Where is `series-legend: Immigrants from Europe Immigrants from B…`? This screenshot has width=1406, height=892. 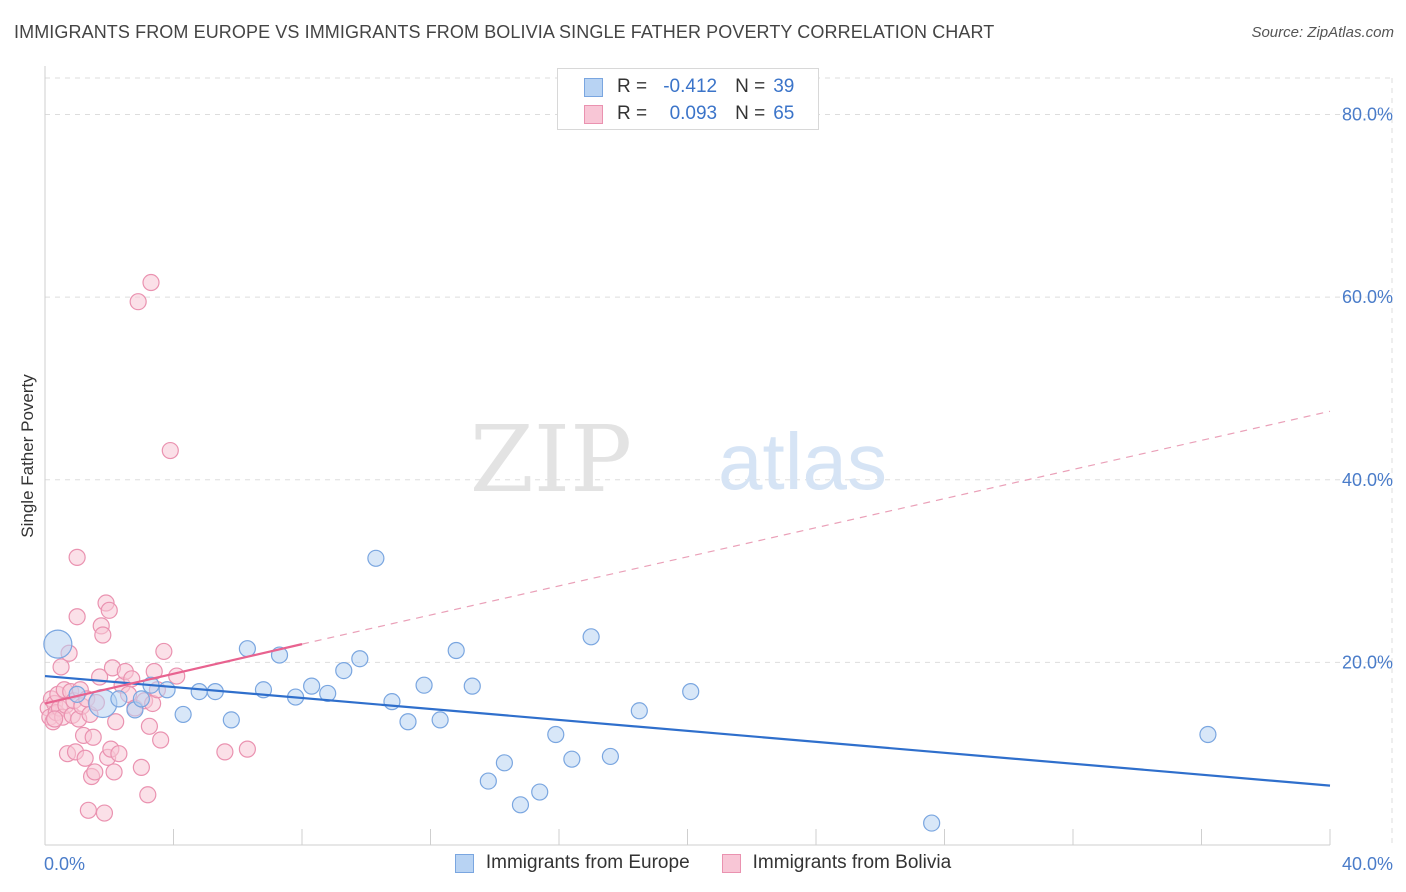
series-legend: Immigrants from Europe Immigrants from B… is located at coordinates (703, 863).